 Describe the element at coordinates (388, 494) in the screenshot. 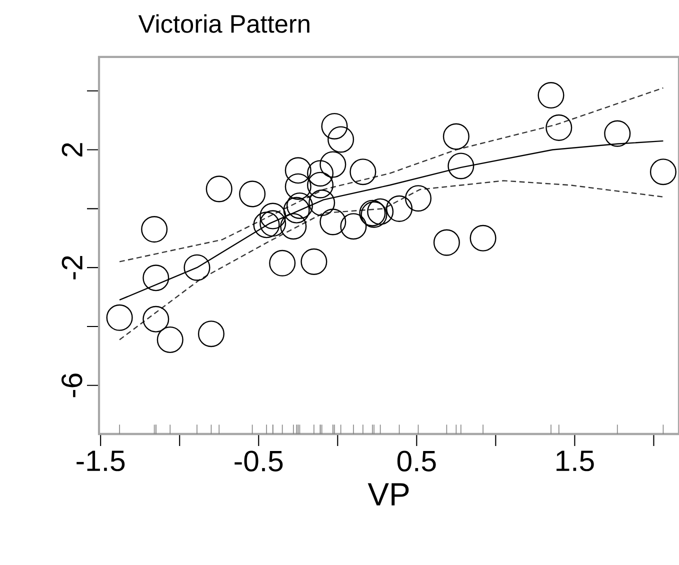

I see `x-axis-title: VP` at that location.